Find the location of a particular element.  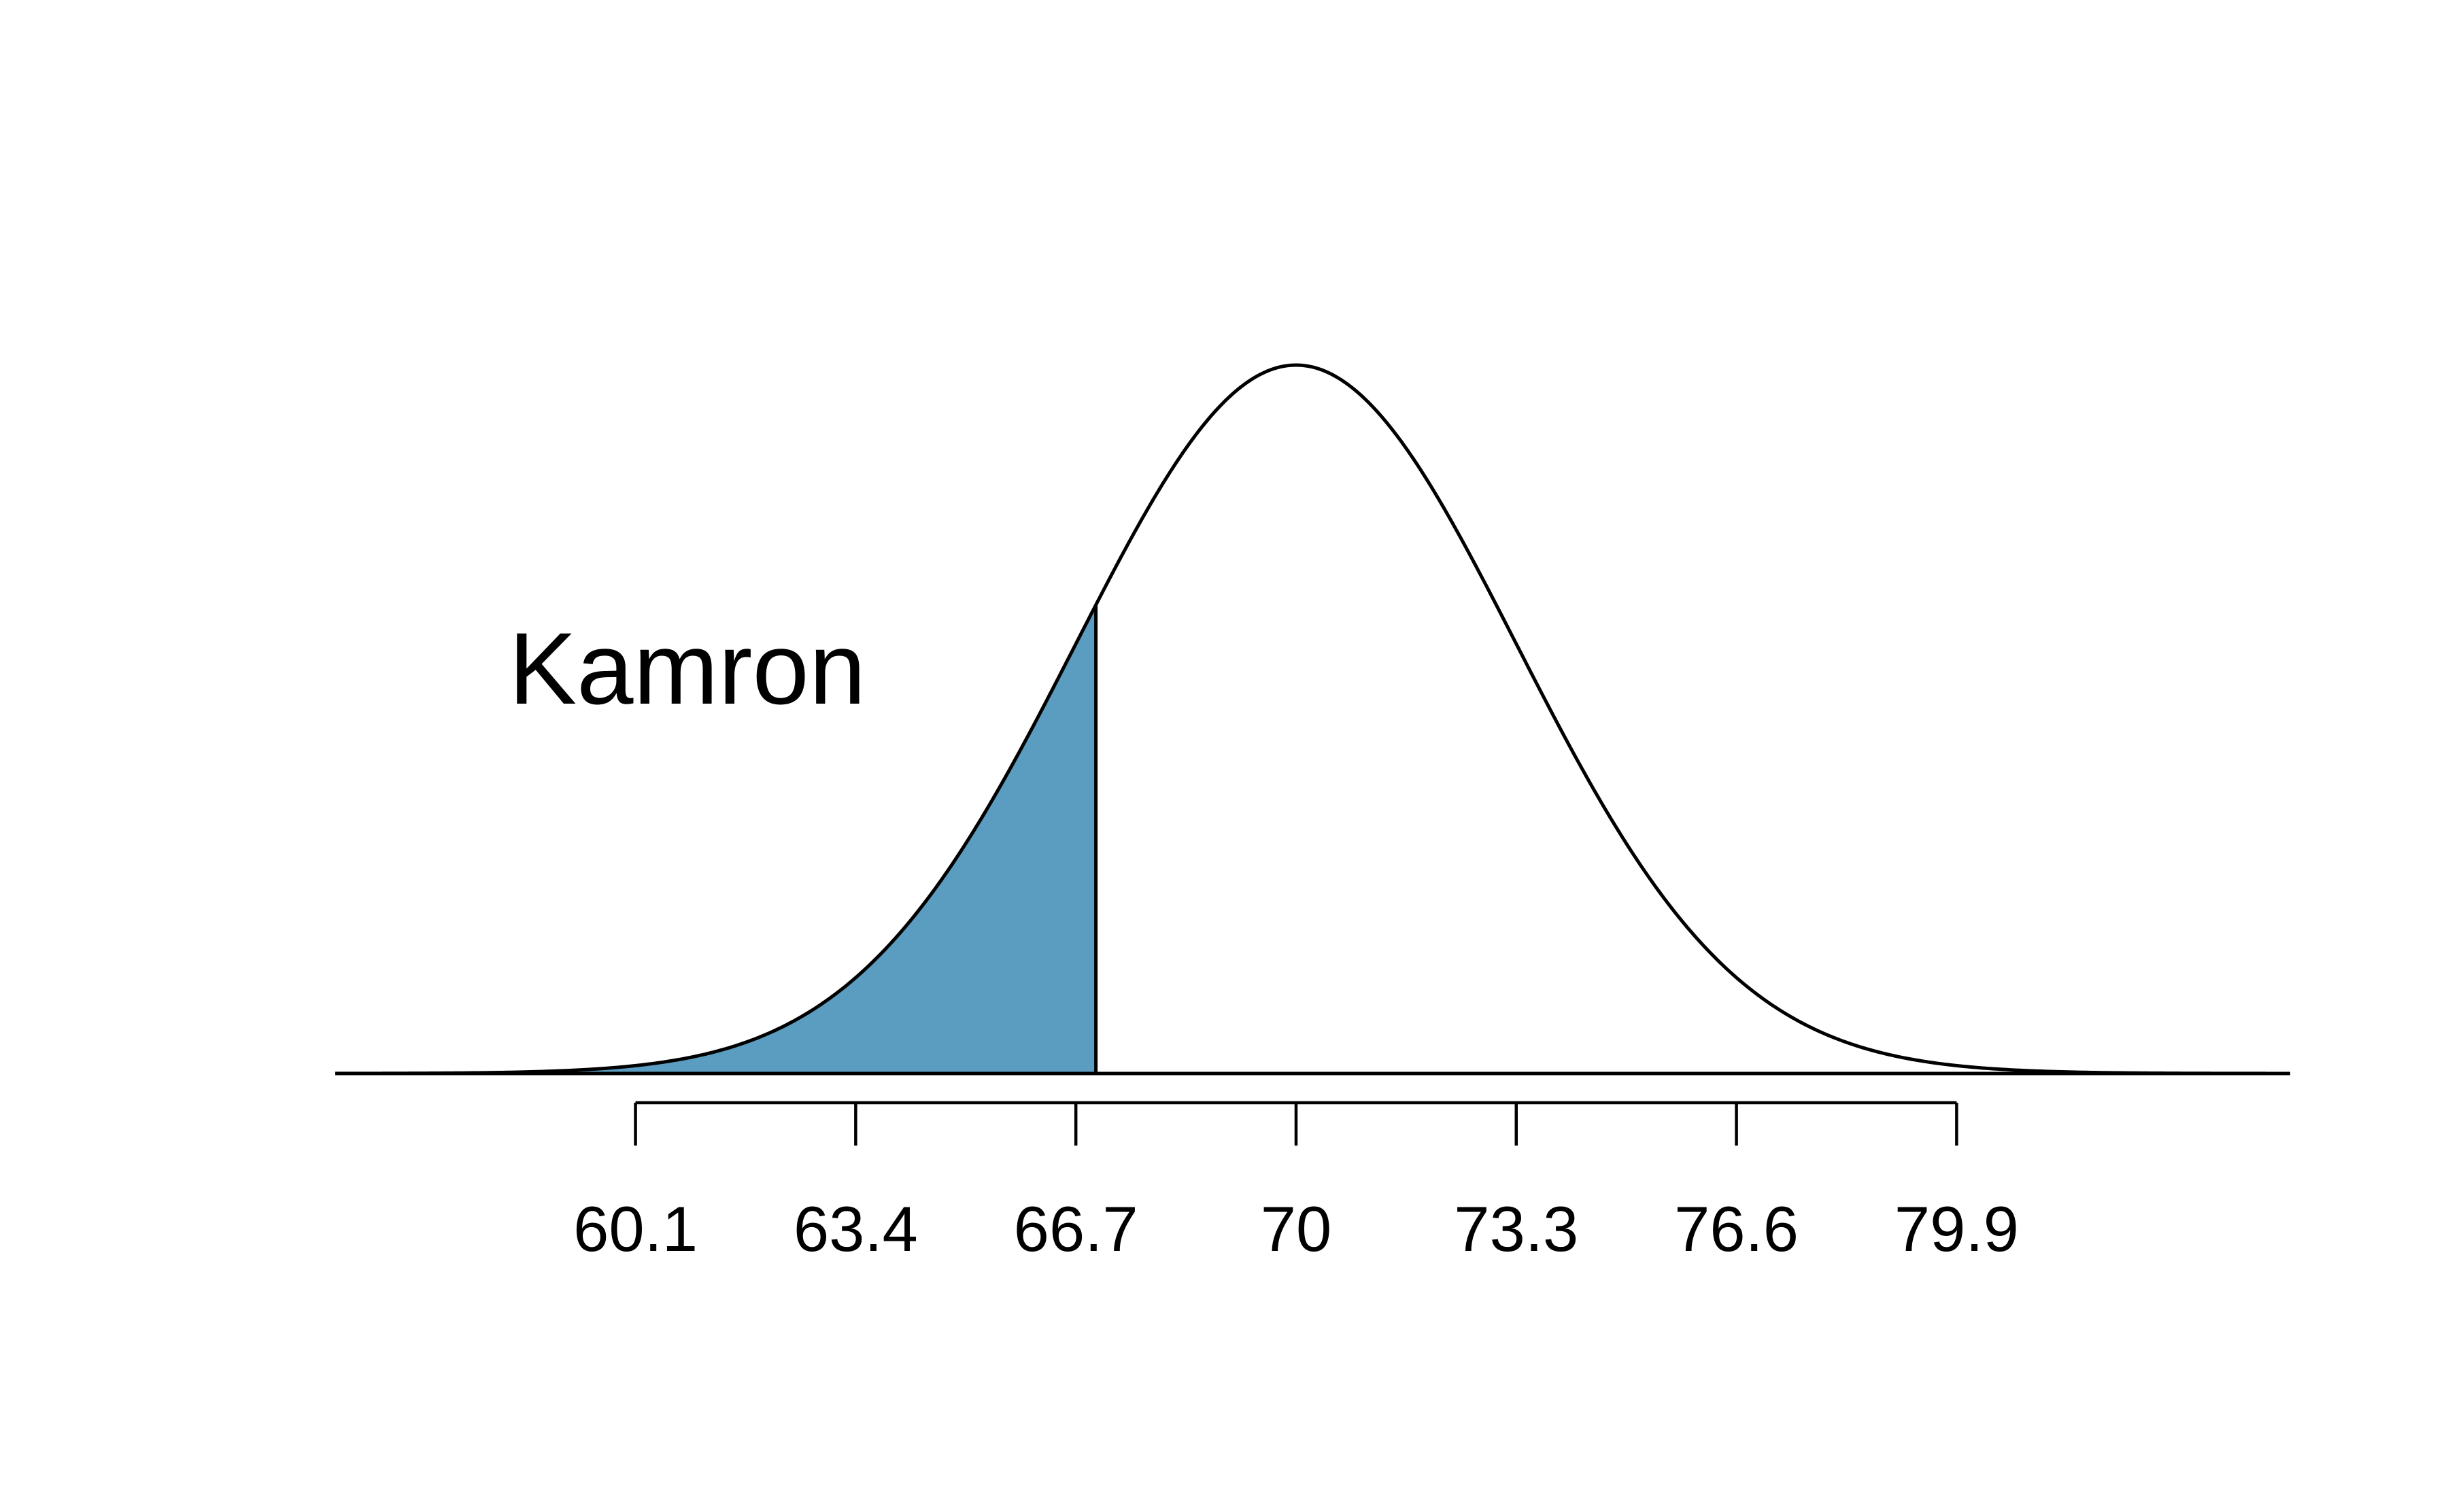

x-tick-label: 63.4 is located at coordinates (856, 1229).